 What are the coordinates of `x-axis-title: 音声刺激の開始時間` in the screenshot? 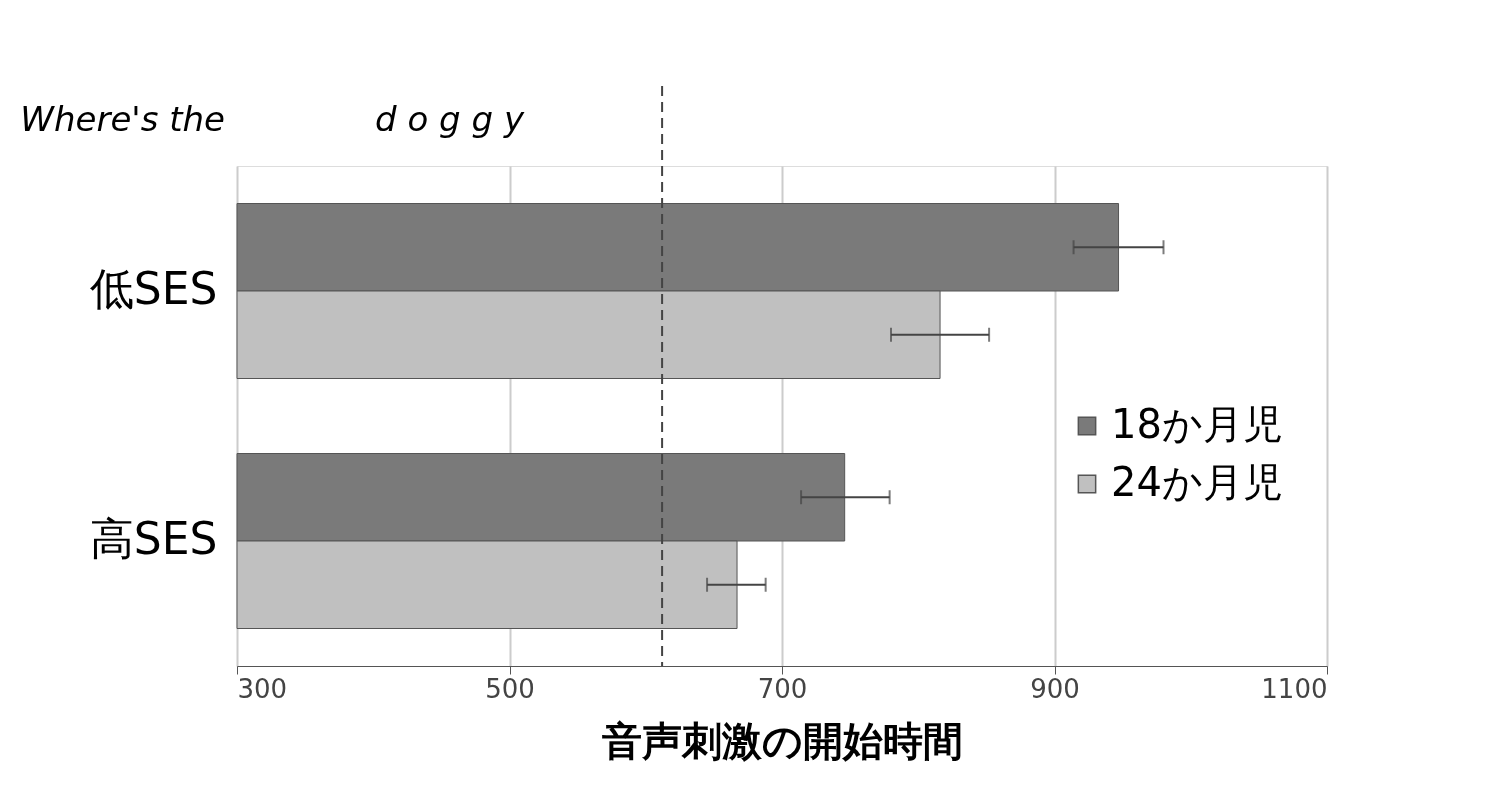 It's located at (782, 740).